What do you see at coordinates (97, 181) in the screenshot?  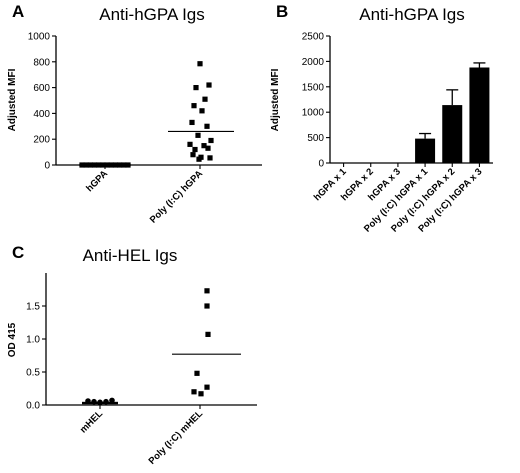 I see `panel-a-x-tick-label: hGPA` at bounding box center [97, 181].